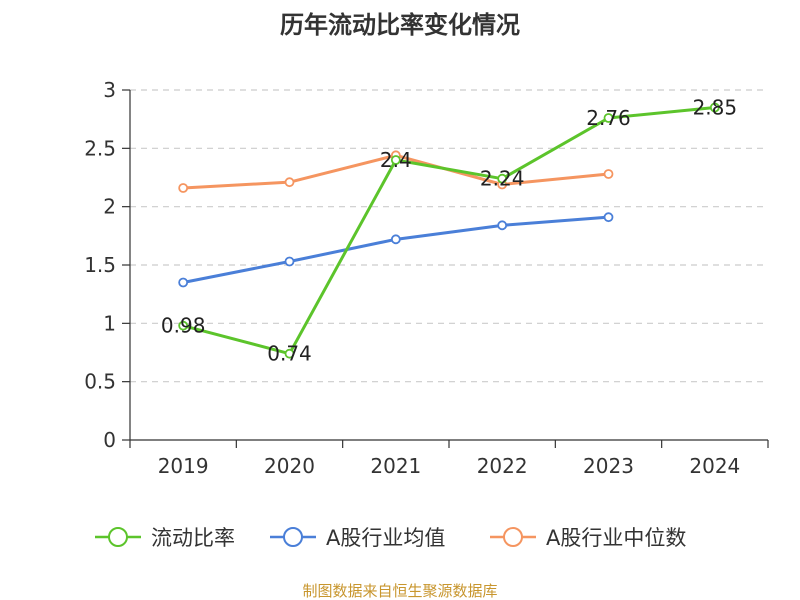 This screenshot has width=800, height=600. What do you see at coordinates (100, 148) in the screenshot?
I see `y-tick-label: 2.5` at bounding box center [100, 148].